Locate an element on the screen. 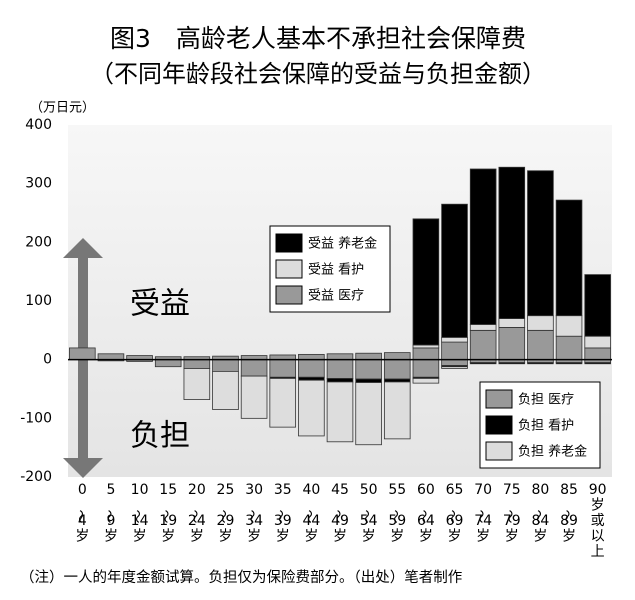 The width and height of the screenshot is (635, 600). y-tick-label: 100 is located at coordinates (38, 301).